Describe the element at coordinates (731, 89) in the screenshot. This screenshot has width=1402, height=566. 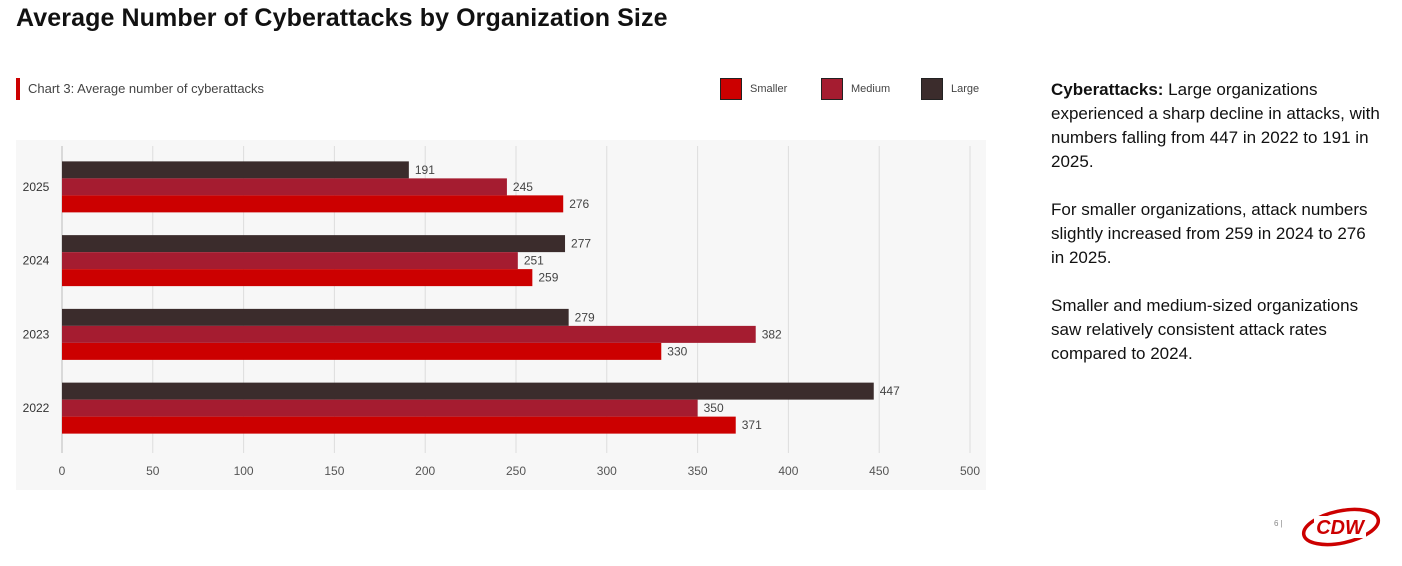
I see `legend-swatch-smaller` at that location.